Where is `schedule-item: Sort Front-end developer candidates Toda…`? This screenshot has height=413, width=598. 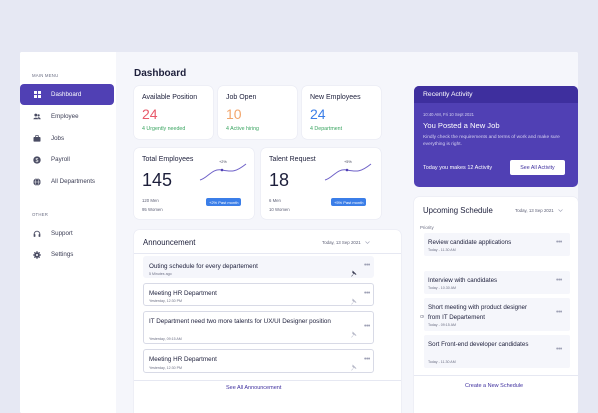
schedule-item: Sort Front-end developer candidates Toda… is located at coordinates (497, 351).